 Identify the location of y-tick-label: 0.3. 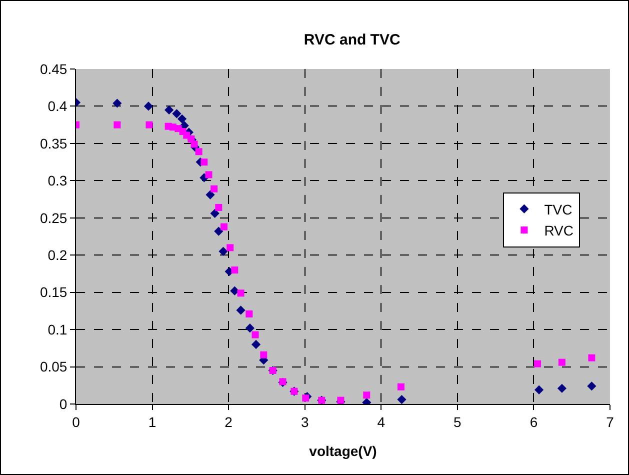
(58, 180).